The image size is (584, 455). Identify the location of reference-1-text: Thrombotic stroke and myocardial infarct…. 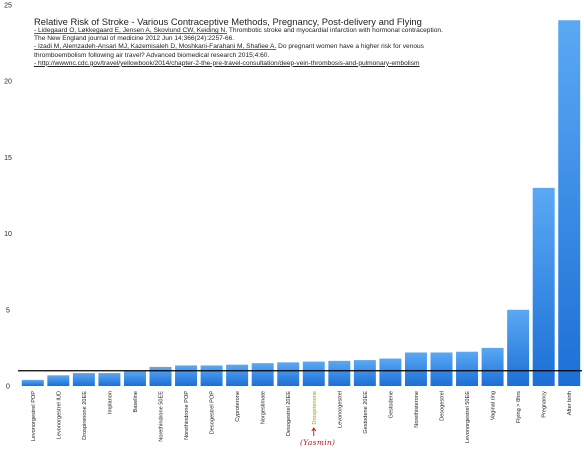
(238, 35).